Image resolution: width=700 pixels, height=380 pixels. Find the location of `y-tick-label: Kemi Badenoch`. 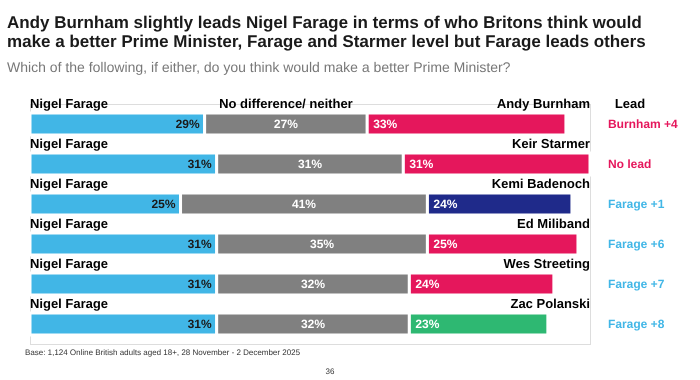

y-tick-label: Kemi Badenoch is located at coordinates (541, 183).